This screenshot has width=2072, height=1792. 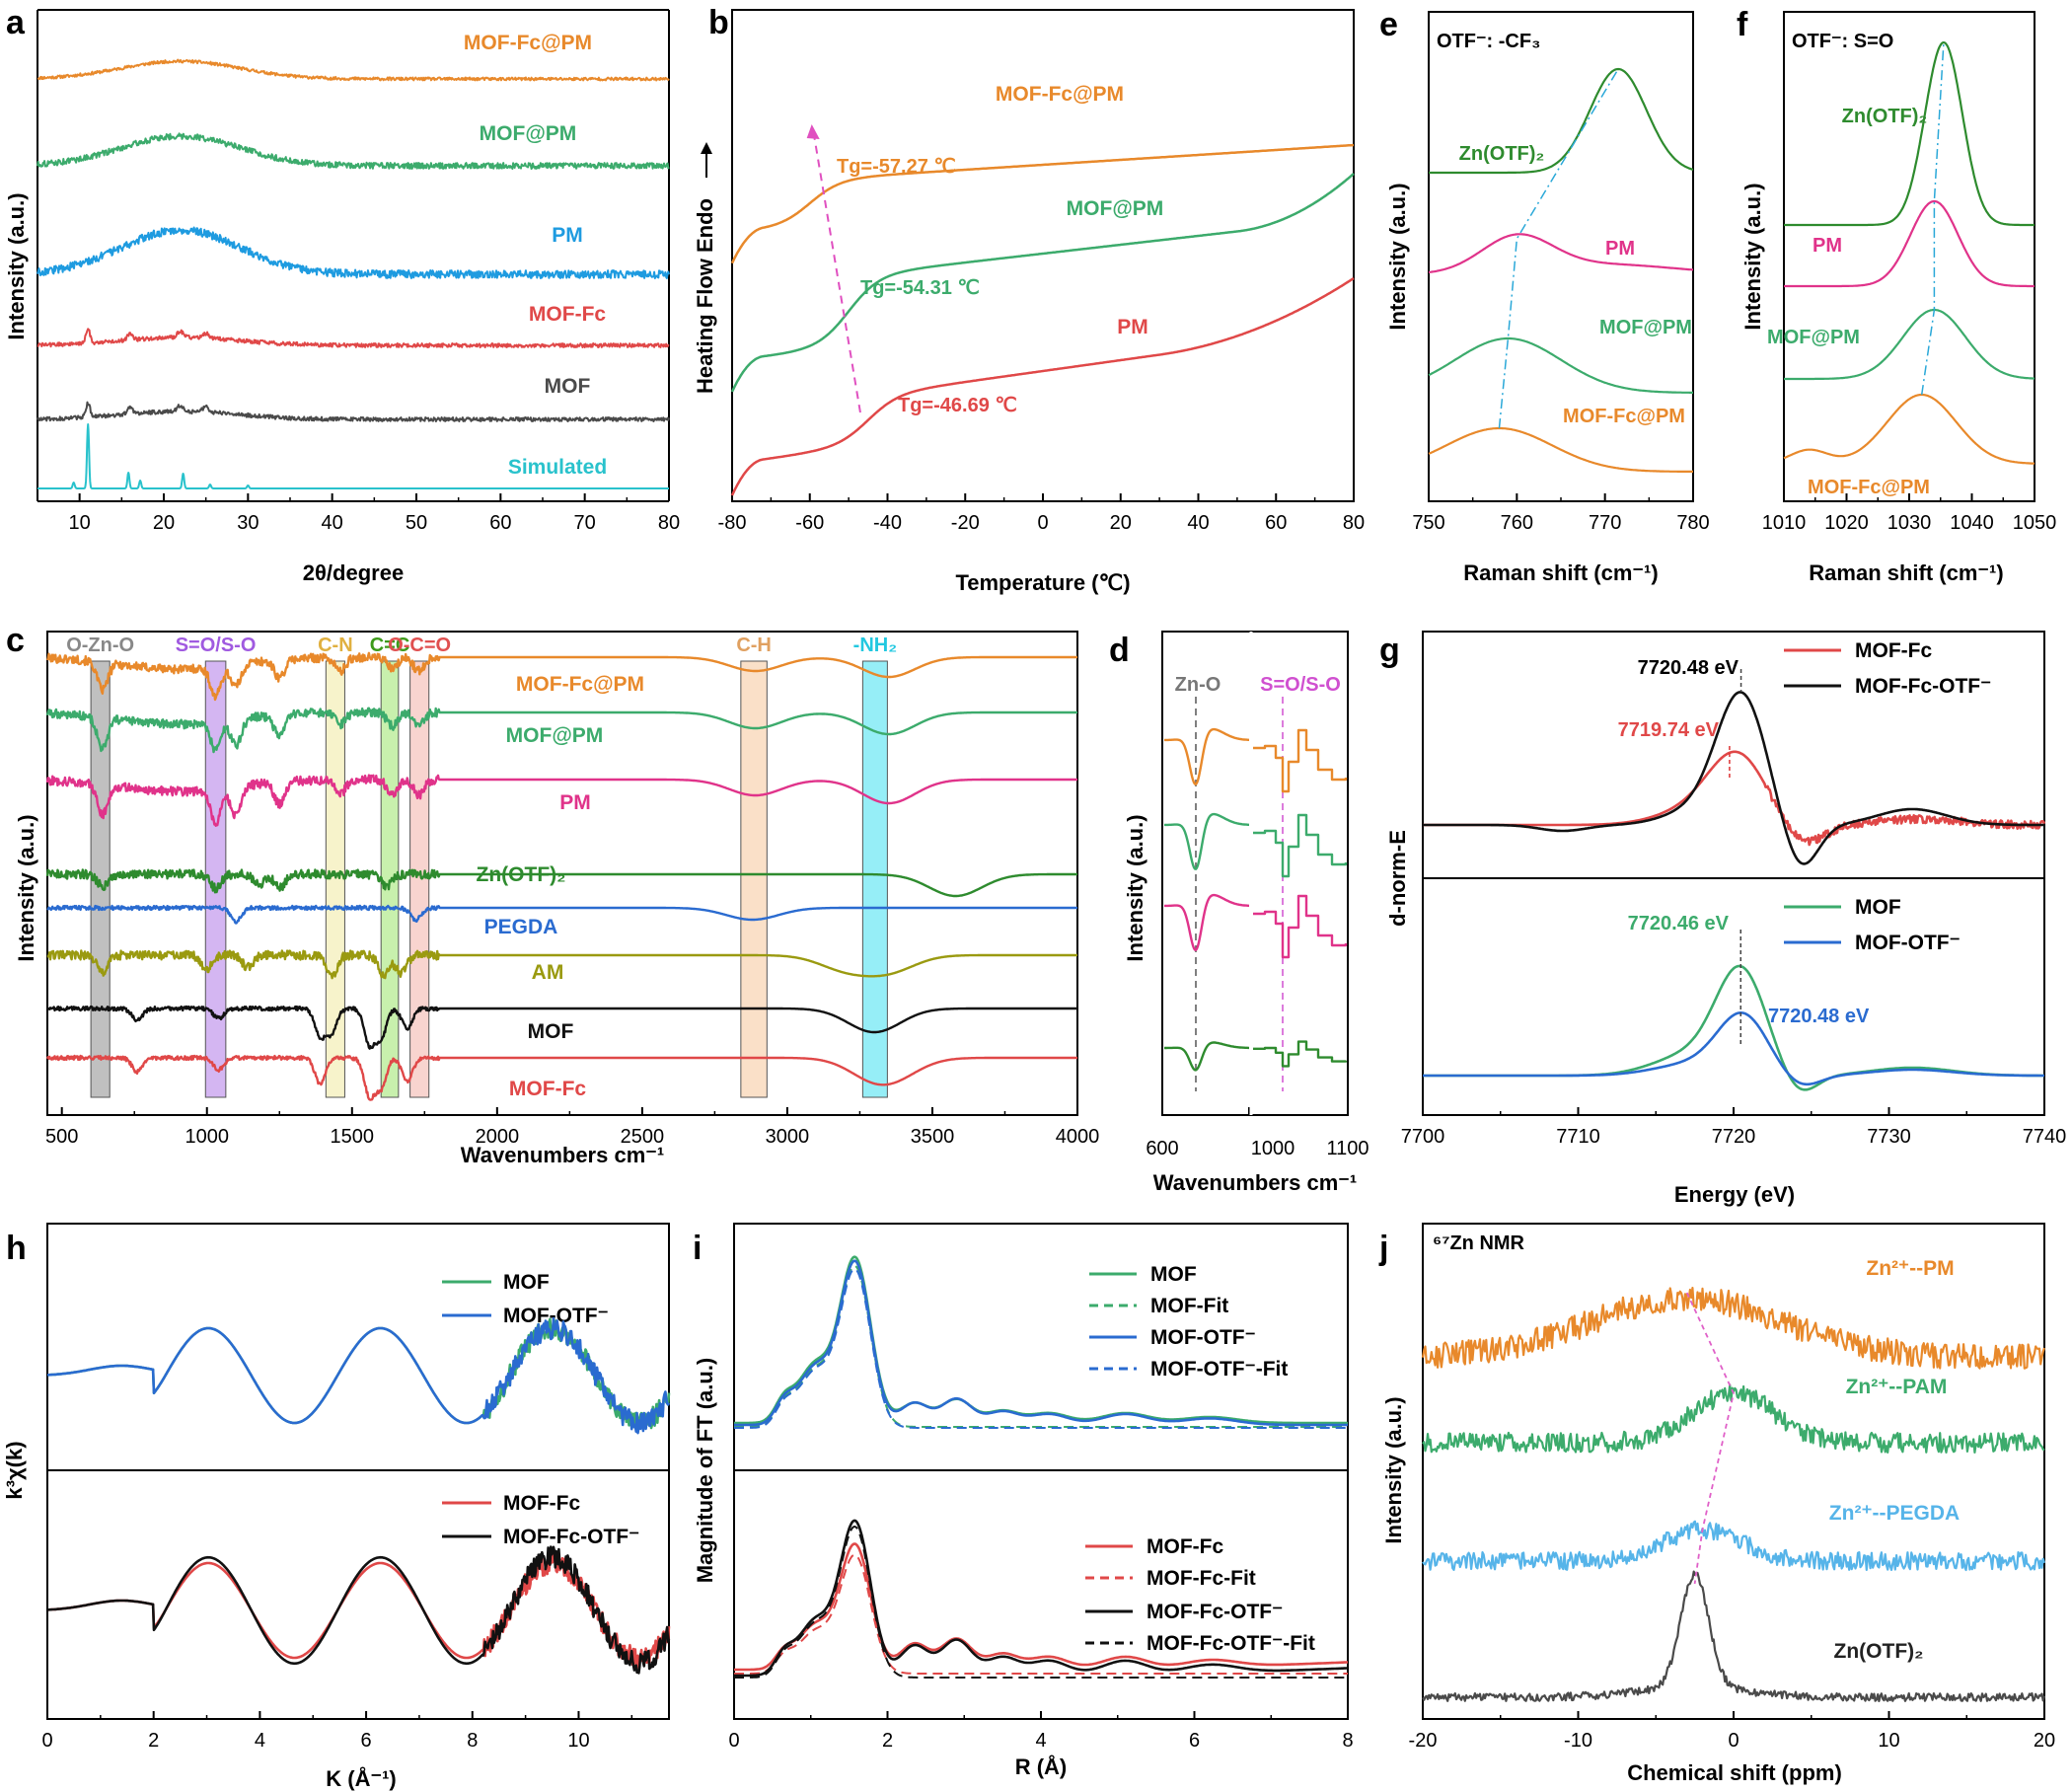 I want to click on b-tg-label: Tg=-57.27 ℃, so click(x=896, y=167).